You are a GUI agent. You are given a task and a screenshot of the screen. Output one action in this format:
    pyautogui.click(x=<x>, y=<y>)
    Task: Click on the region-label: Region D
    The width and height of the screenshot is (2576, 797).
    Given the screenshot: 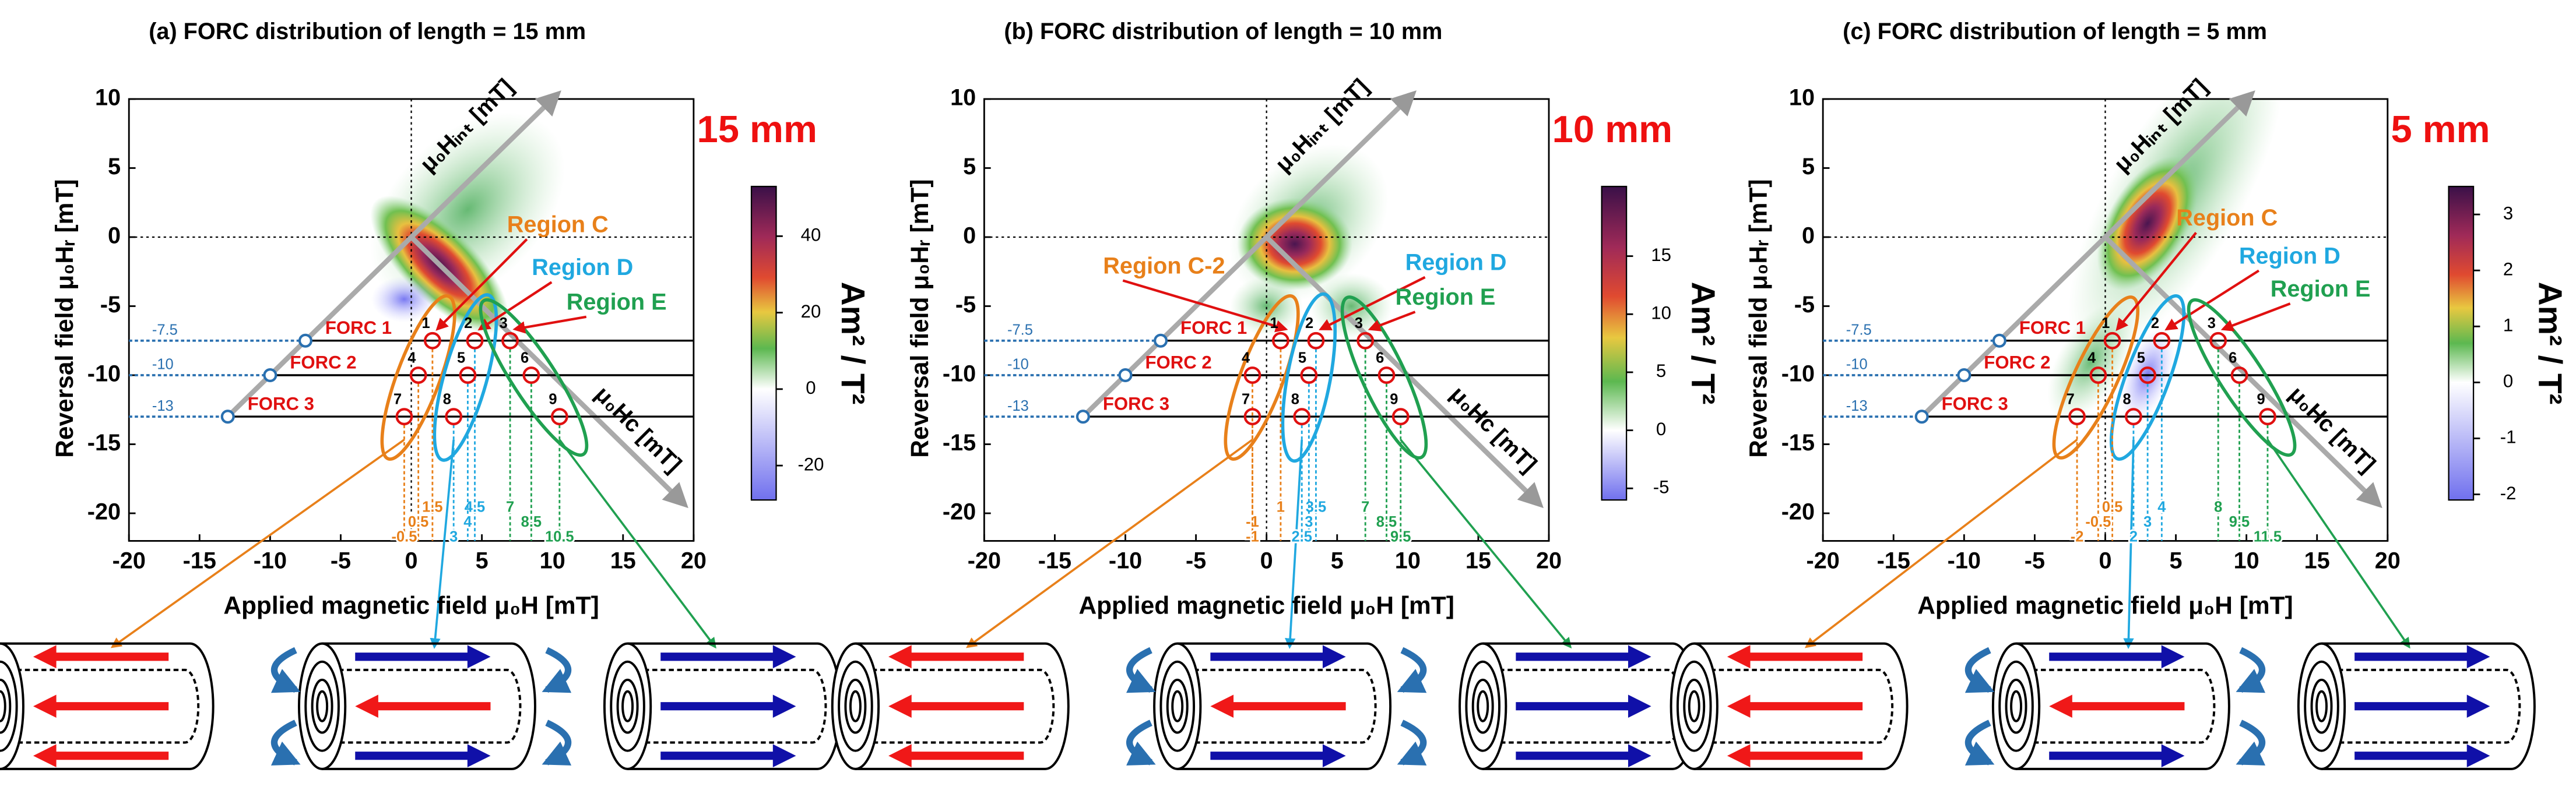 What is the action you would take?
    pyautogui.click(x=2289, y=256)
    